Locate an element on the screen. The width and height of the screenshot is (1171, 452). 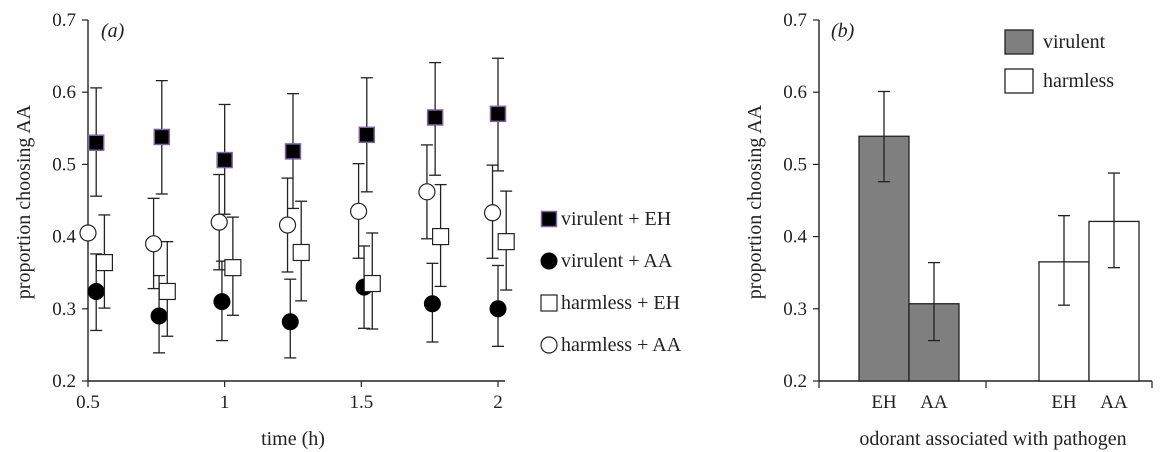
legend-label-virulent-eh: virulent + EH is located at coordinates (616, 219).